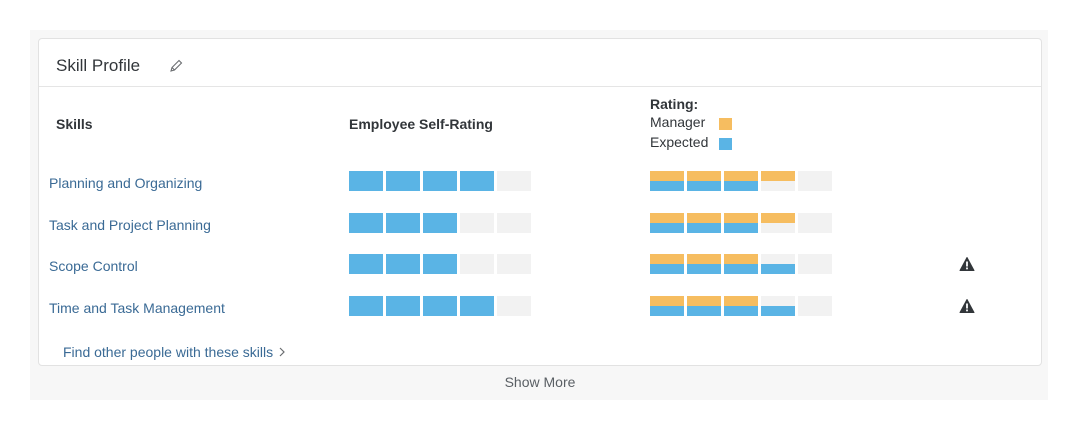  Describe the element at coordinates (725, 144) in the screenshot. I see `legend-expected-swatch` at that location.